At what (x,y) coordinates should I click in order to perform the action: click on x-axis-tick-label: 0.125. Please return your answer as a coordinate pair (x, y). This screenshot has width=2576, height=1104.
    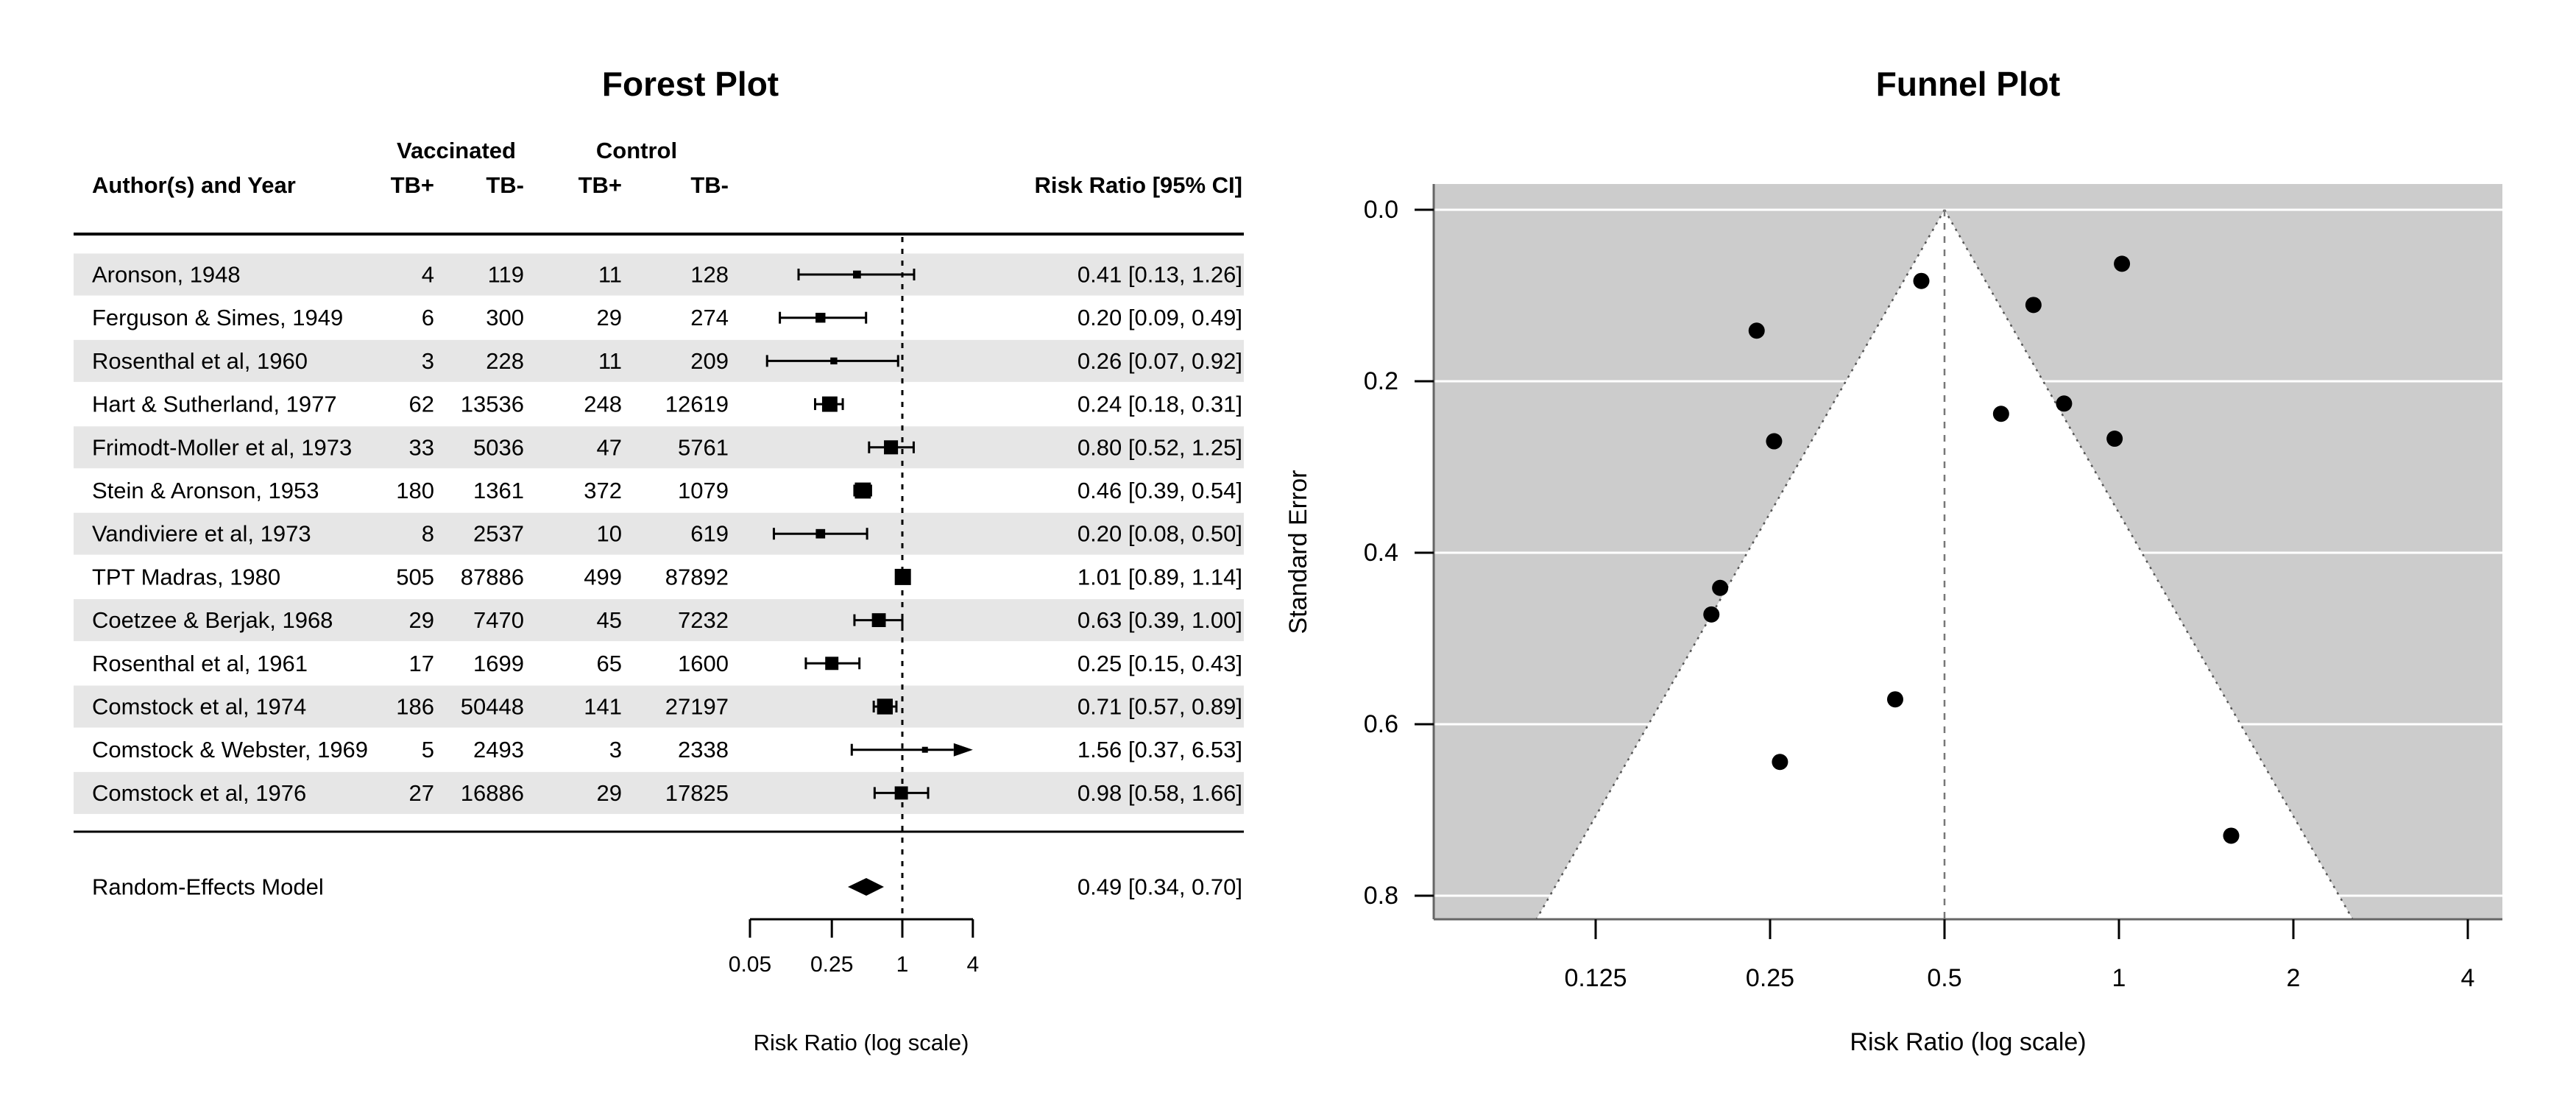
    Looking at the image, I should click on (1596, 978).